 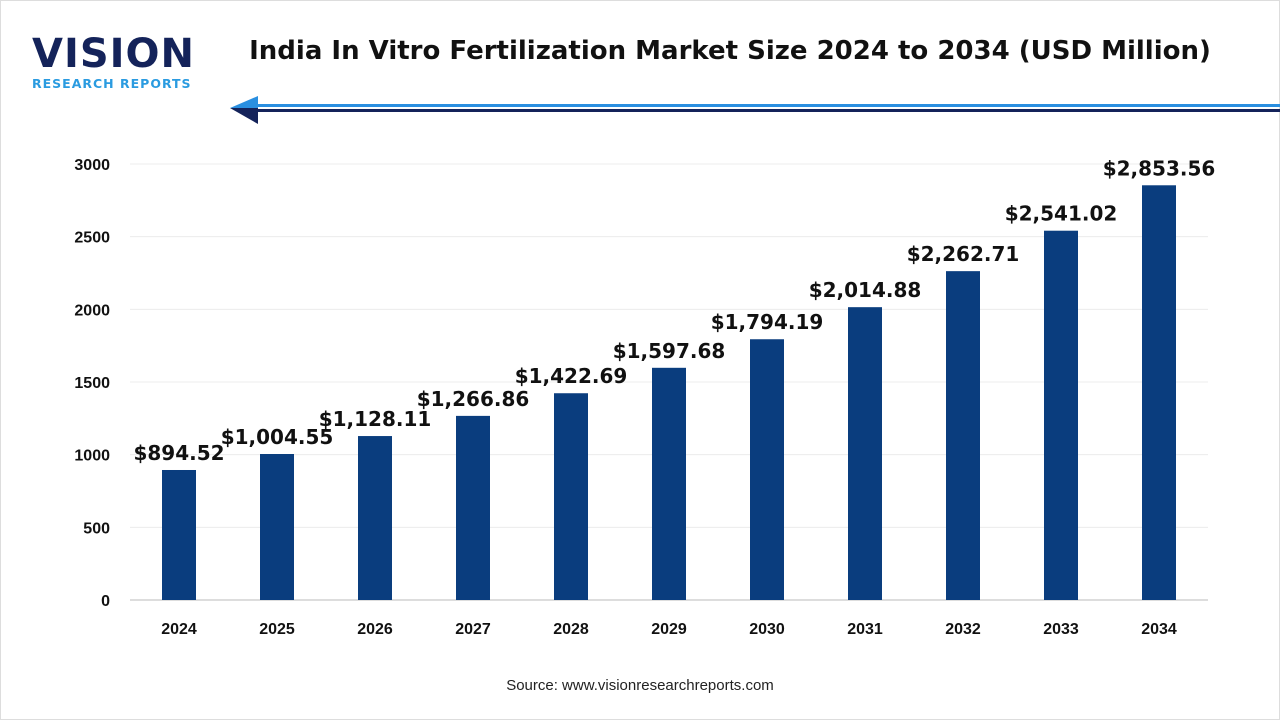 What do you see at coordinates (277, 629) in the screenshot?
I see `x-tick-label: 2025` at bounding box center [277, 629].